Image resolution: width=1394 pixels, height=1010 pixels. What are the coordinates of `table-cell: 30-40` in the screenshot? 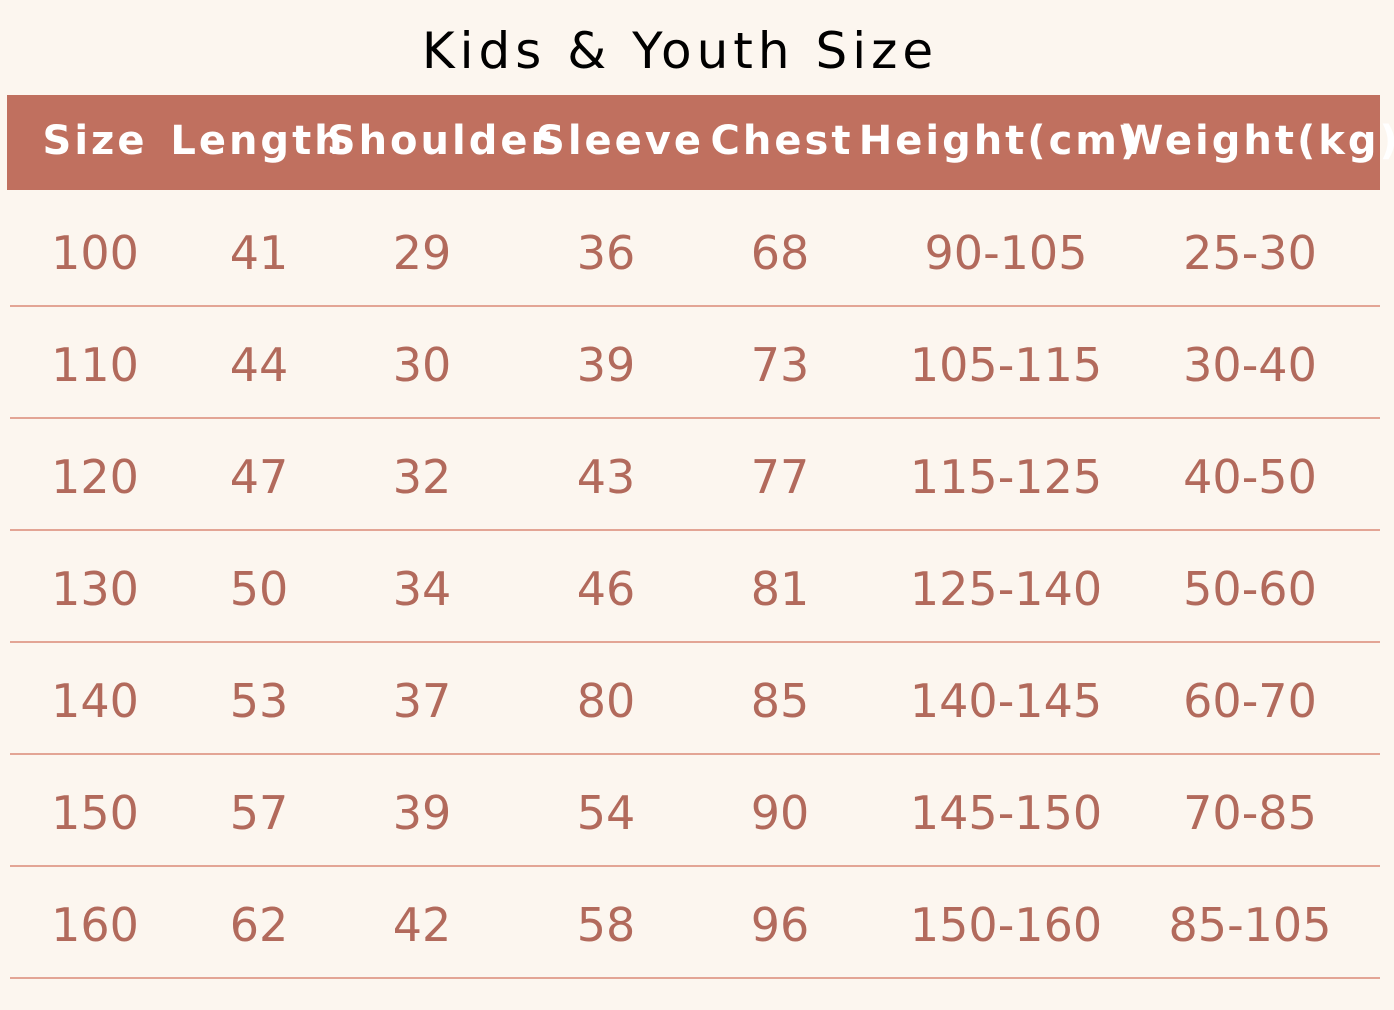 It's located at (1250, 365).